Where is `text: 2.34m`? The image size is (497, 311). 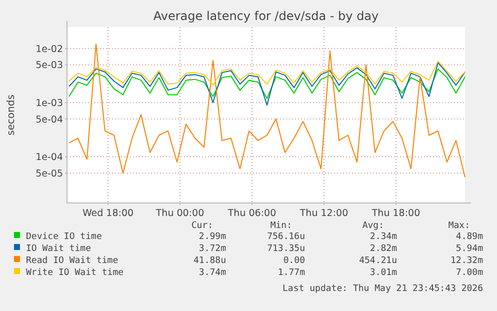
text: 2.34m is located at coordinates (383, 237).